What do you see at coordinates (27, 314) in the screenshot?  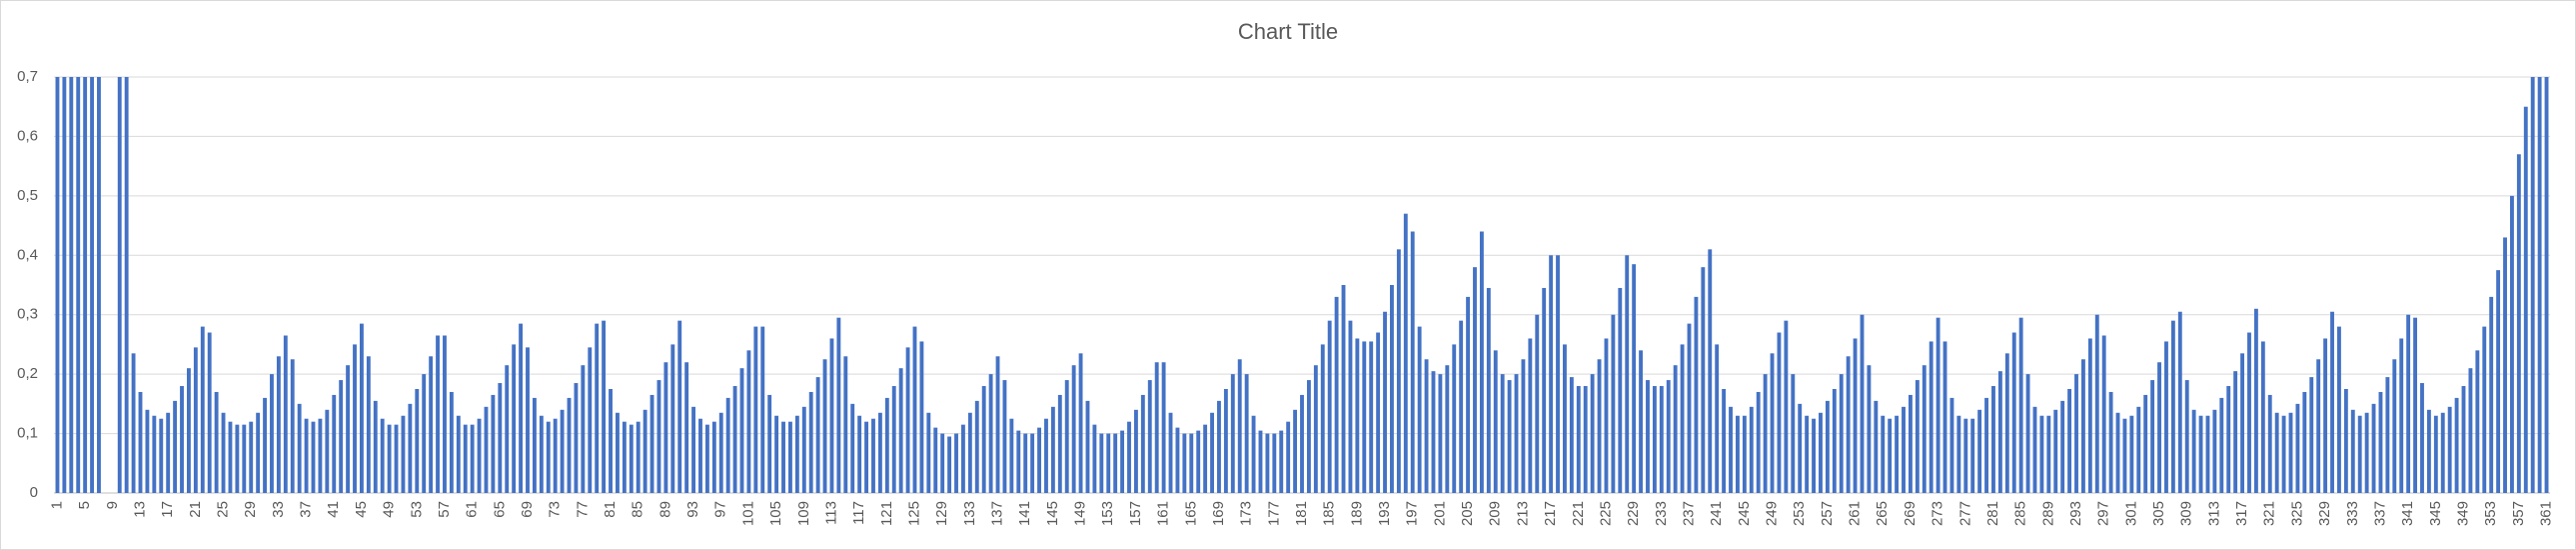 I see `y-tick-label: 0,3` at bounding box center [27, 314].